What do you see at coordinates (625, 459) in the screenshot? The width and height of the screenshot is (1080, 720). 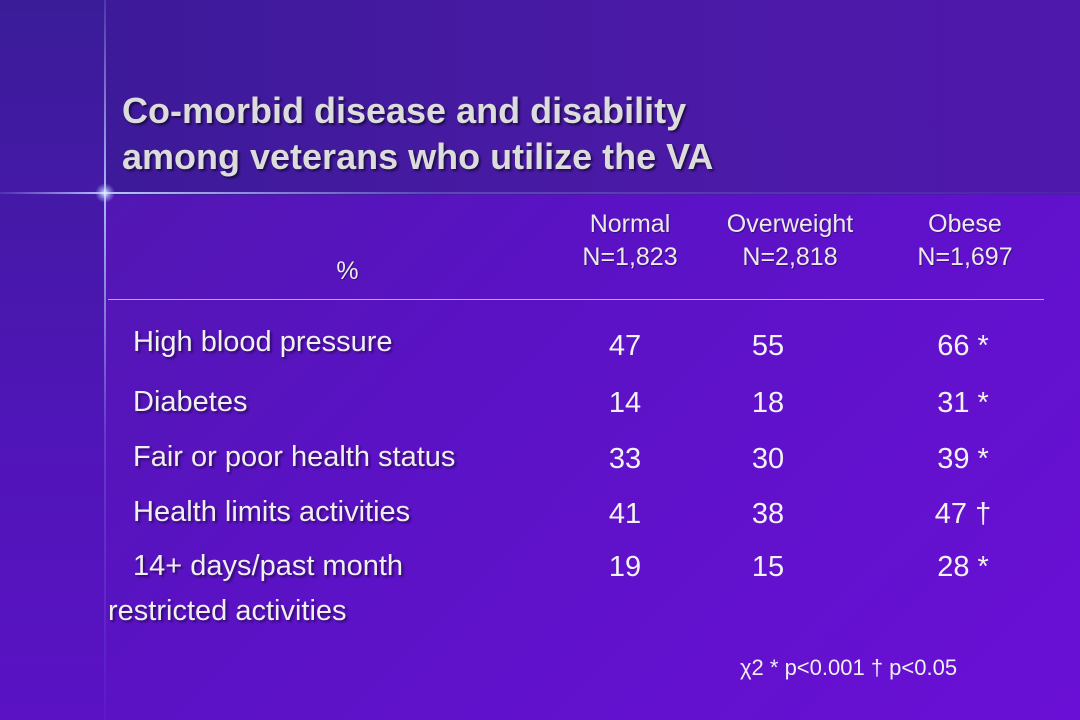 I see `cell-fair-poor-health-normal: 33` at bounding box center [625, 459].